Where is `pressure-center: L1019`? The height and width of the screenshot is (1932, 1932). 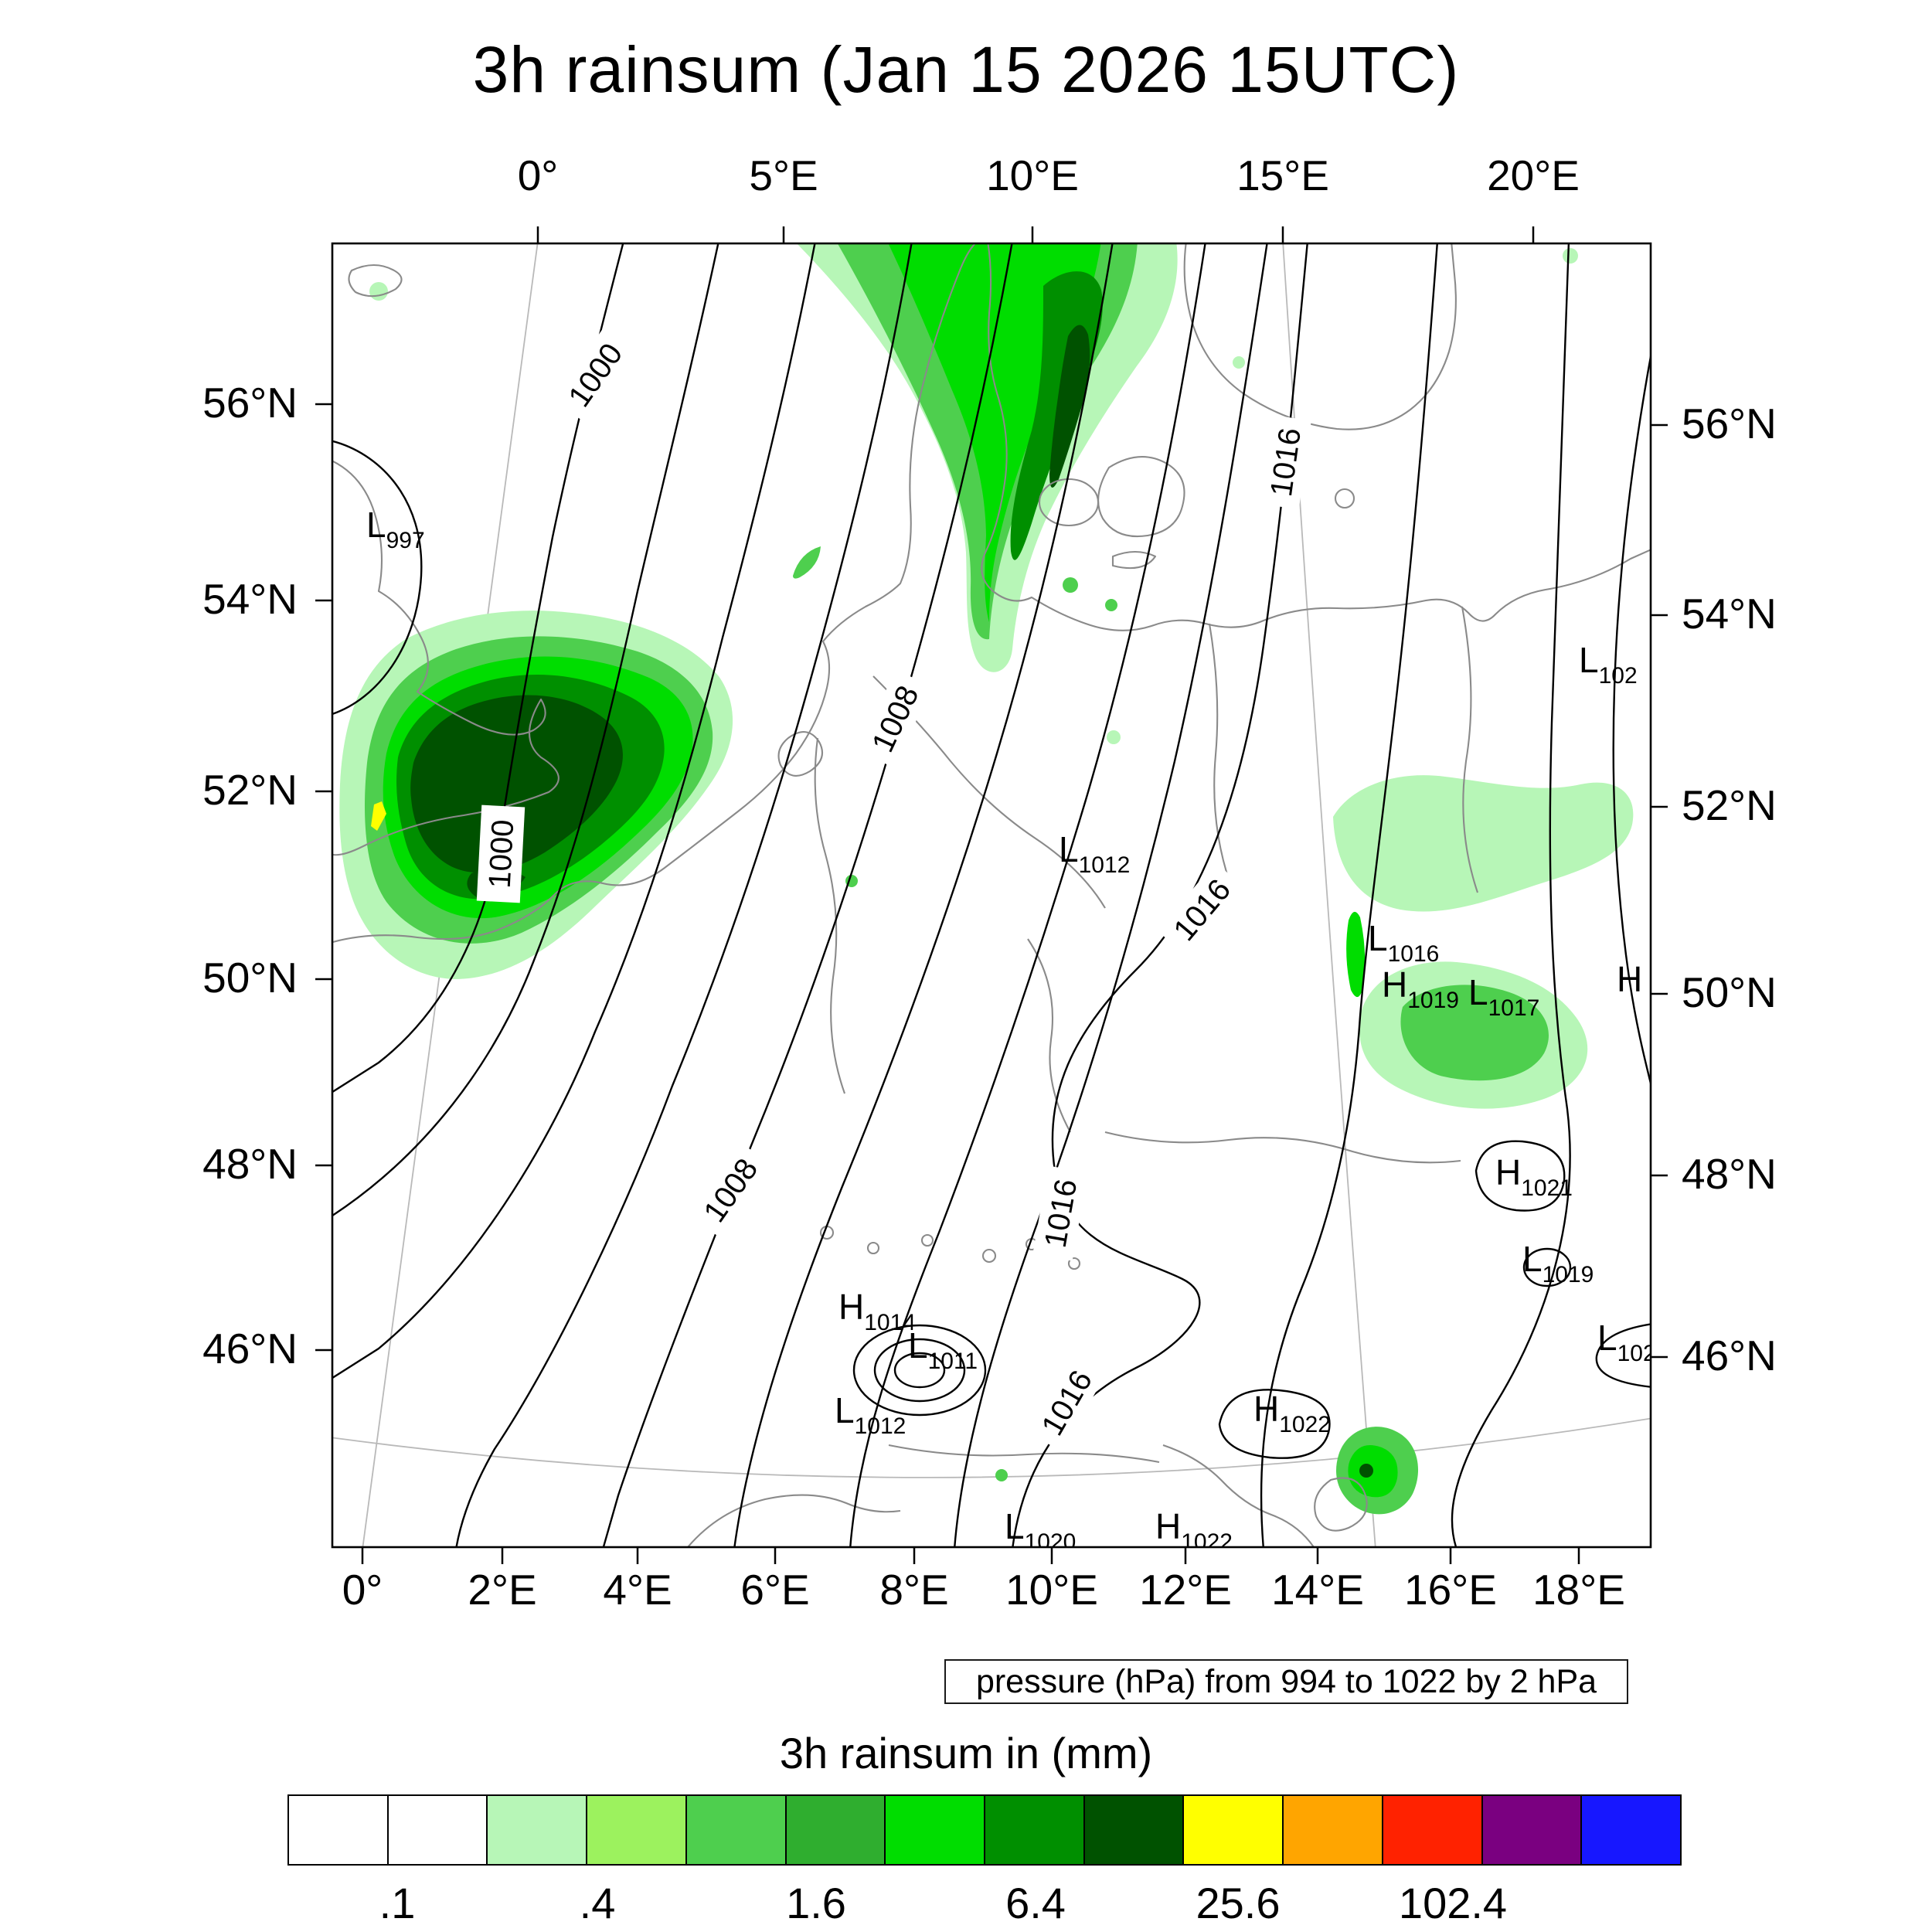 pressure-center: L1019 is located at coordinates (1558, 1263).